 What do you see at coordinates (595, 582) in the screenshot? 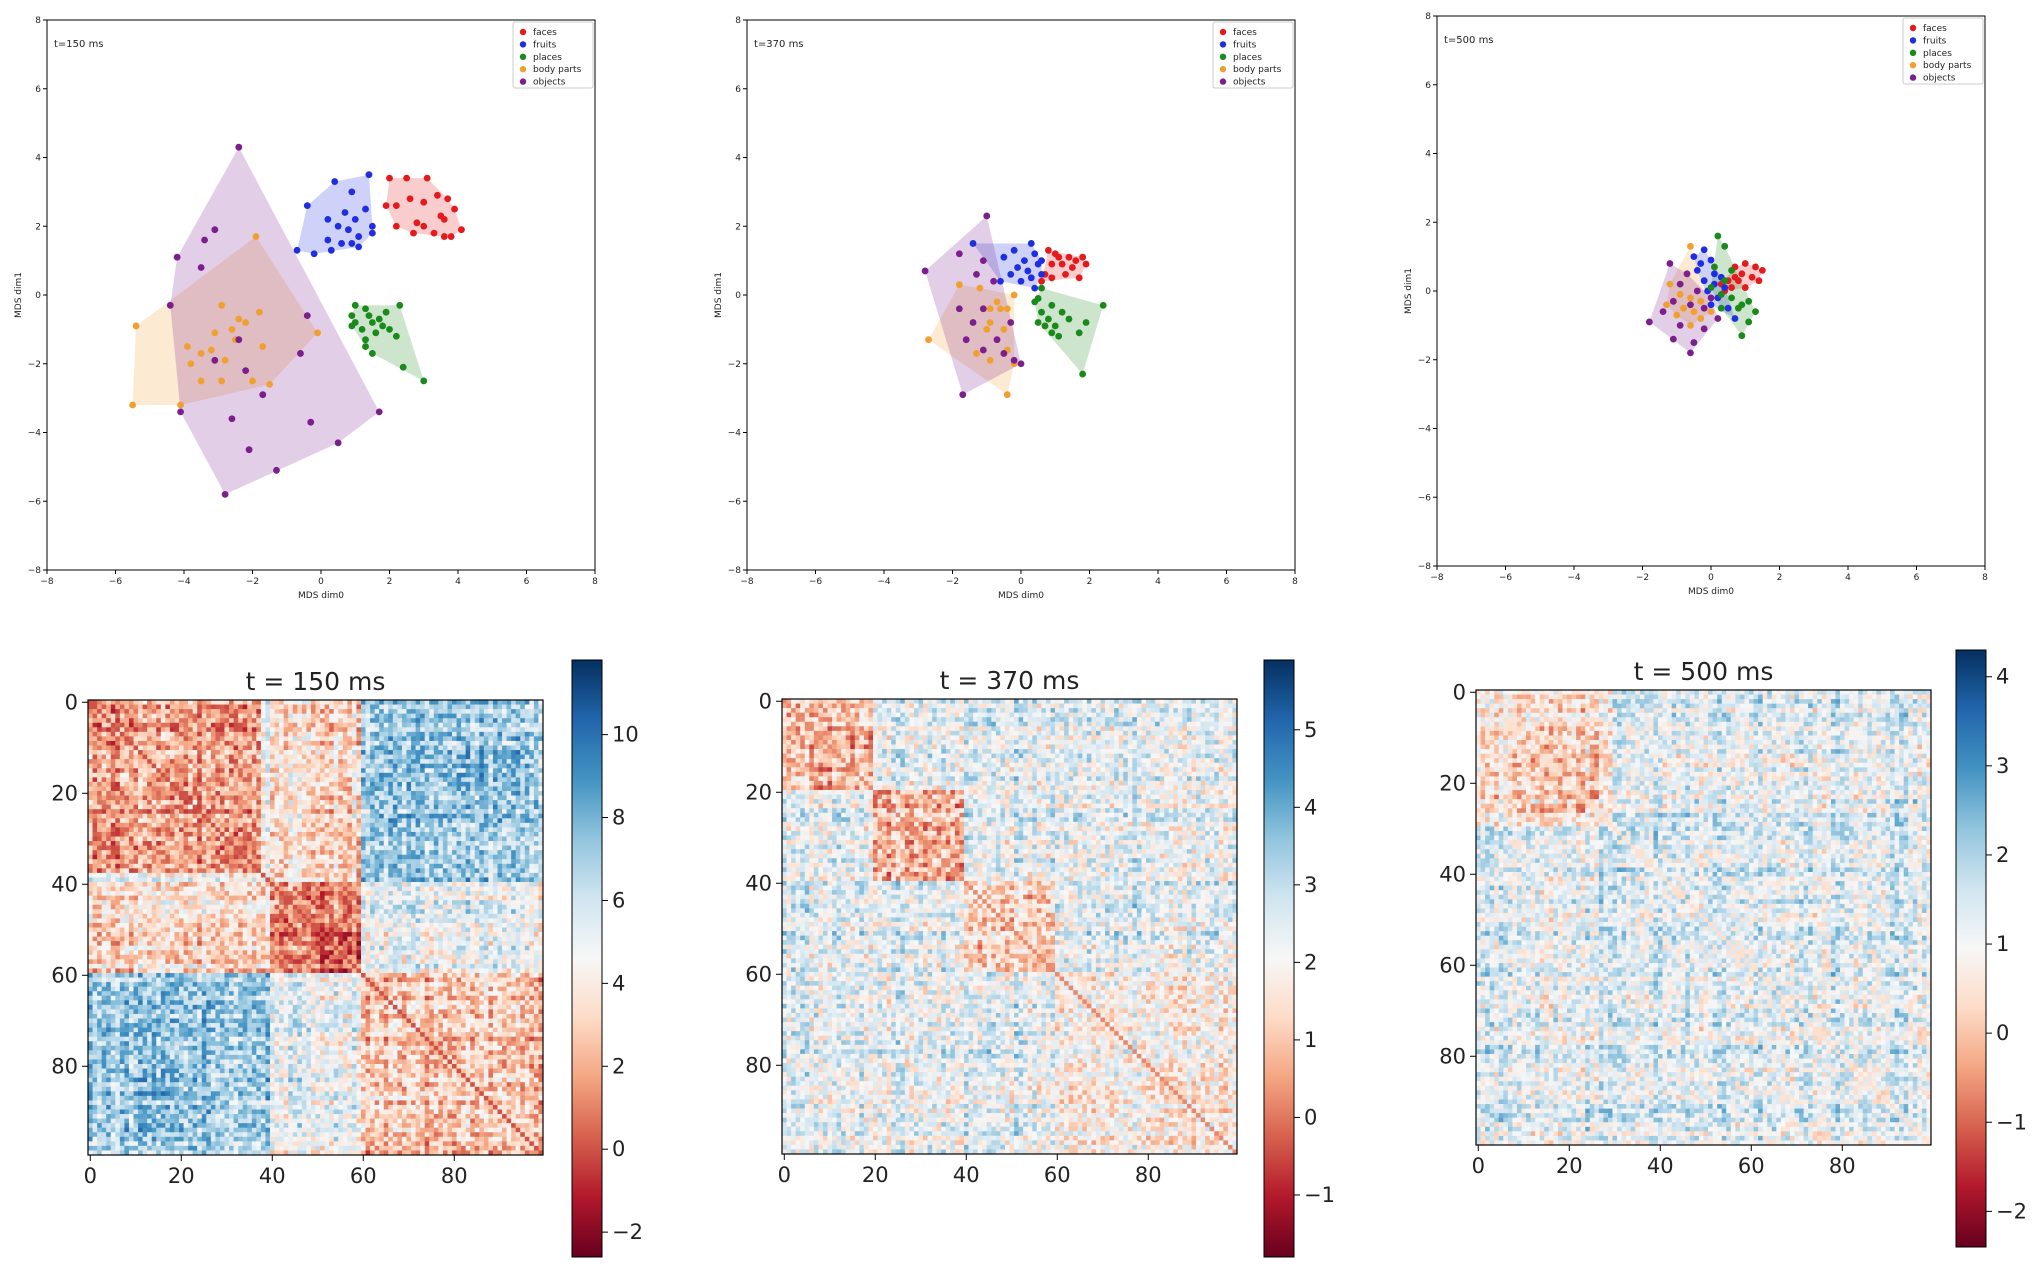
I see `x-tick-label: 8` at bounding box center [595, 582].